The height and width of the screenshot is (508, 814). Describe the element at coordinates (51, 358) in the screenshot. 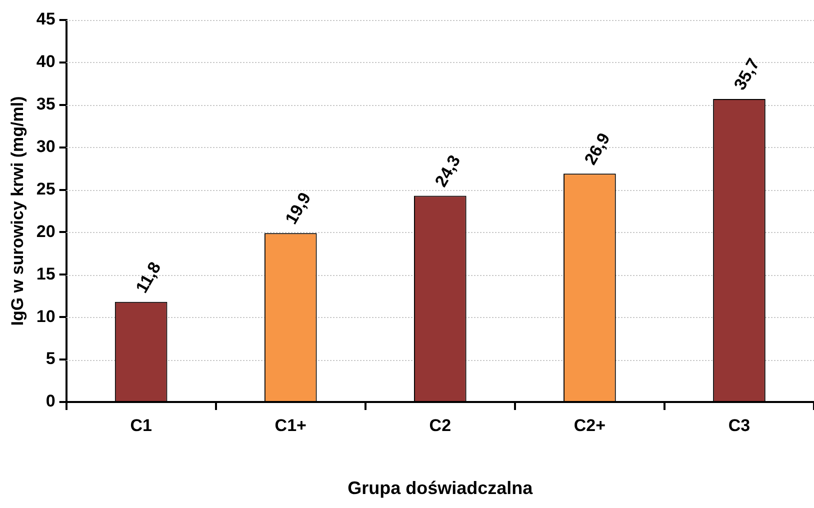

I see `y-tick-label: 5` at that location.